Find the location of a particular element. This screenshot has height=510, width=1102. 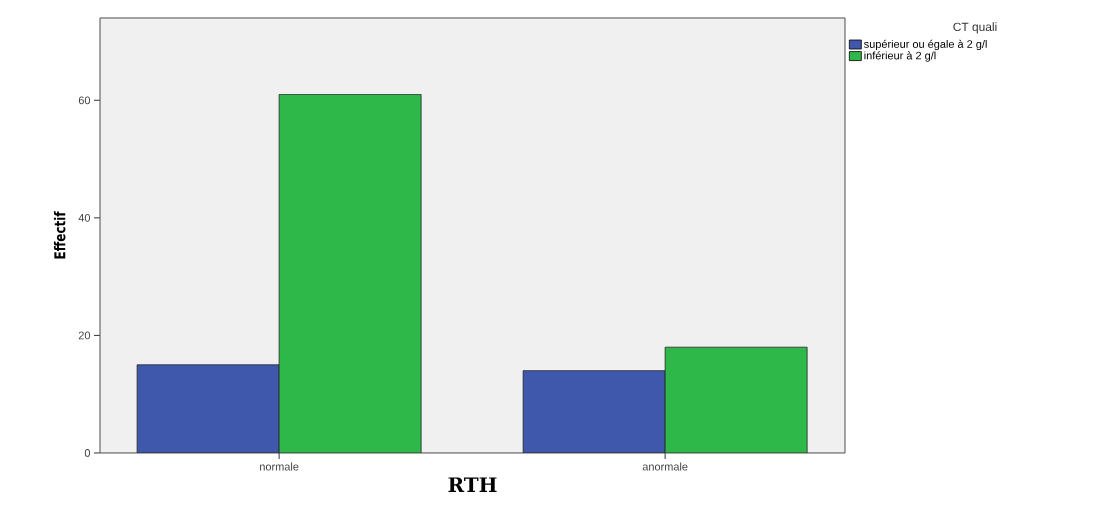

y-tick-label: 40 is located at coordinates (84, 217).